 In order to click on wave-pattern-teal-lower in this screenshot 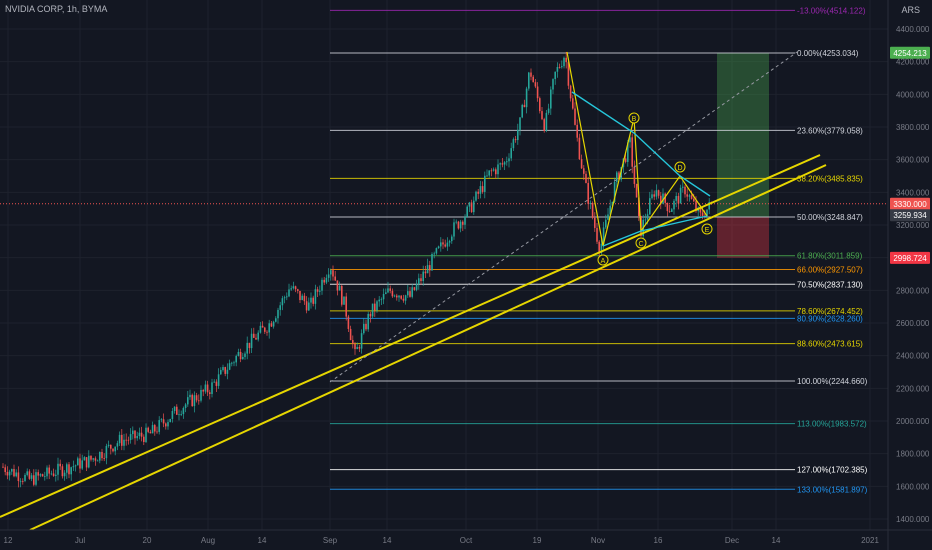, I will do `click(655, 231)`.